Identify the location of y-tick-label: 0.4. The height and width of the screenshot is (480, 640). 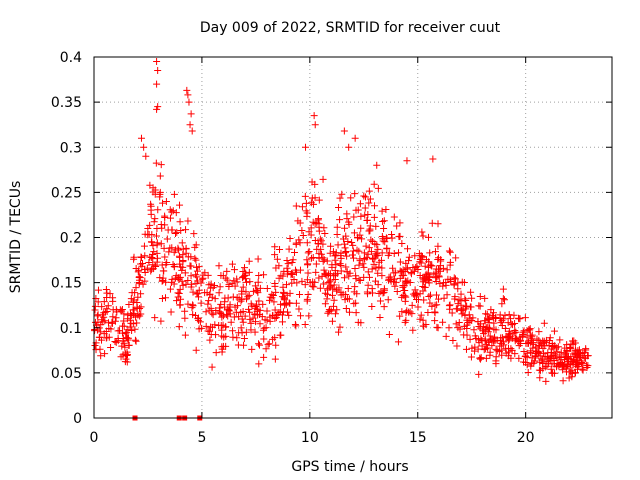
(71, 58).